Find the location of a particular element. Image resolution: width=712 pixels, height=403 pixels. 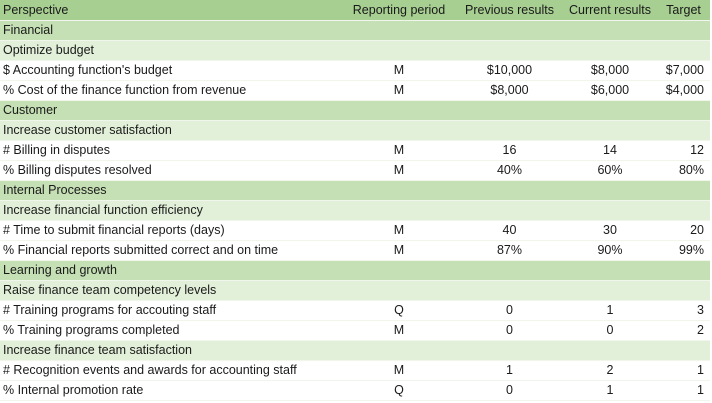

metric-label-cell: # Training programs for accouting staff is located at coordinates (171, 310).